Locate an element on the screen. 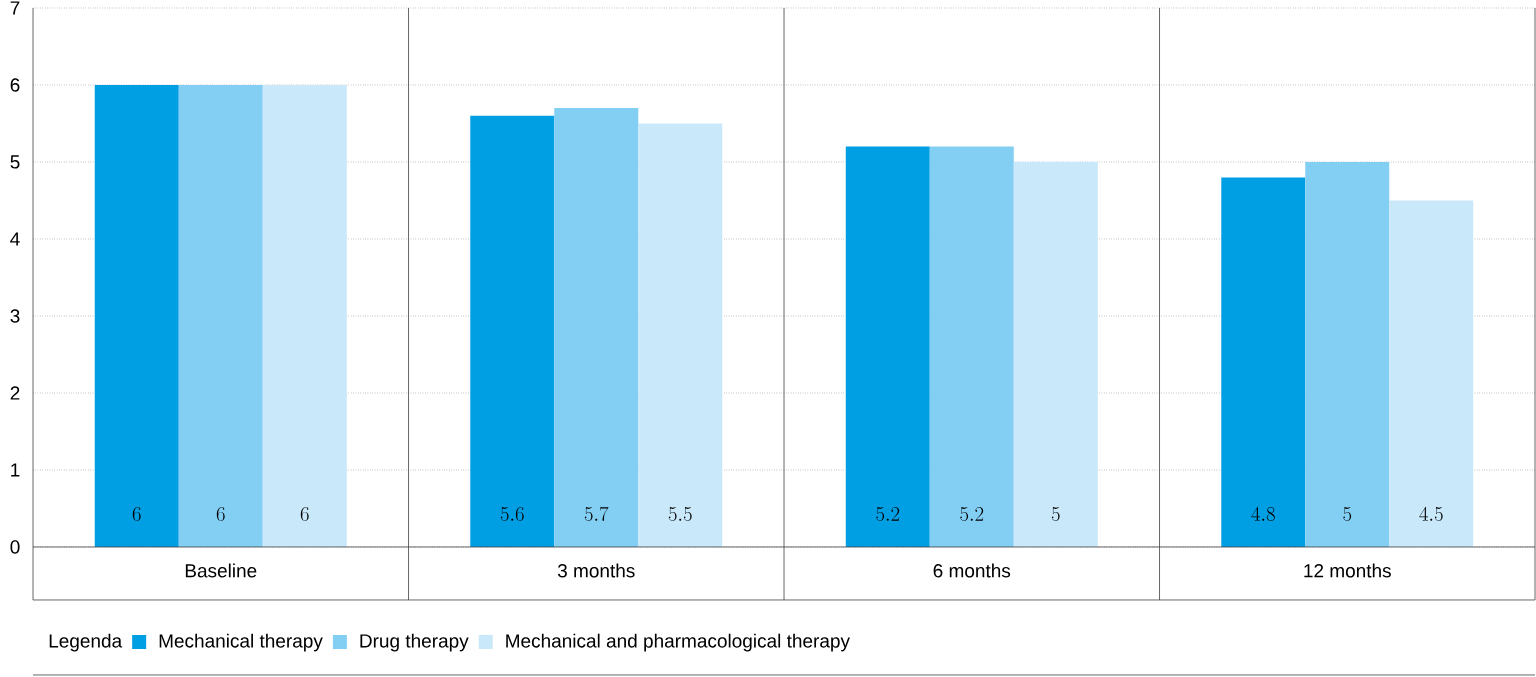 Image resolution: width=1536 pixels, height=677 pixels. data-label: 4.5 is located at coordinates (1431, 513).